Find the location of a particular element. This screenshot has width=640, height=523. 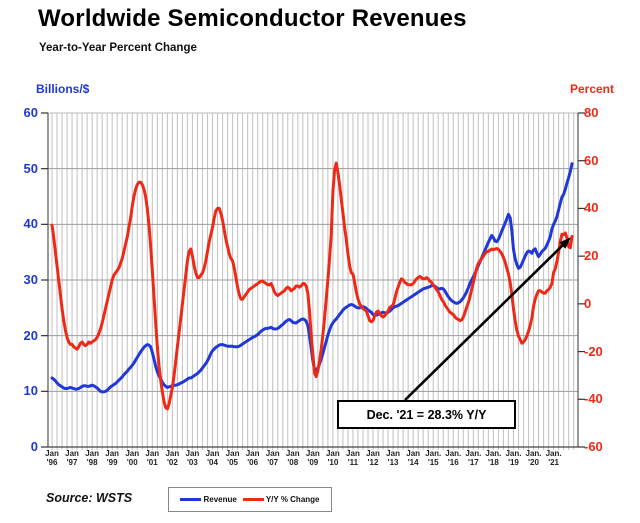

legend-label: Revenue is located at coordinates (220, 499).